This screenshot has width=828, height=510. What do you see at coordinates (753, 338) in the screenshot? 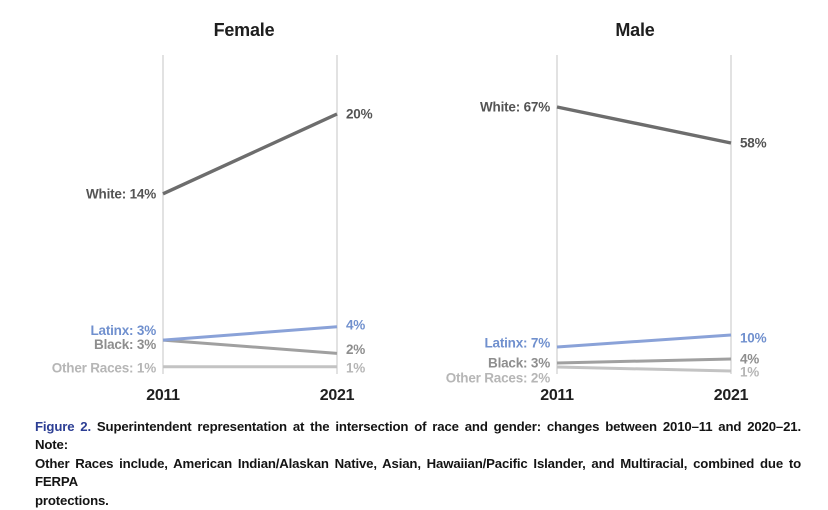
I see `series-end-label-latinx: 10%` at bounding box center [753, 338].